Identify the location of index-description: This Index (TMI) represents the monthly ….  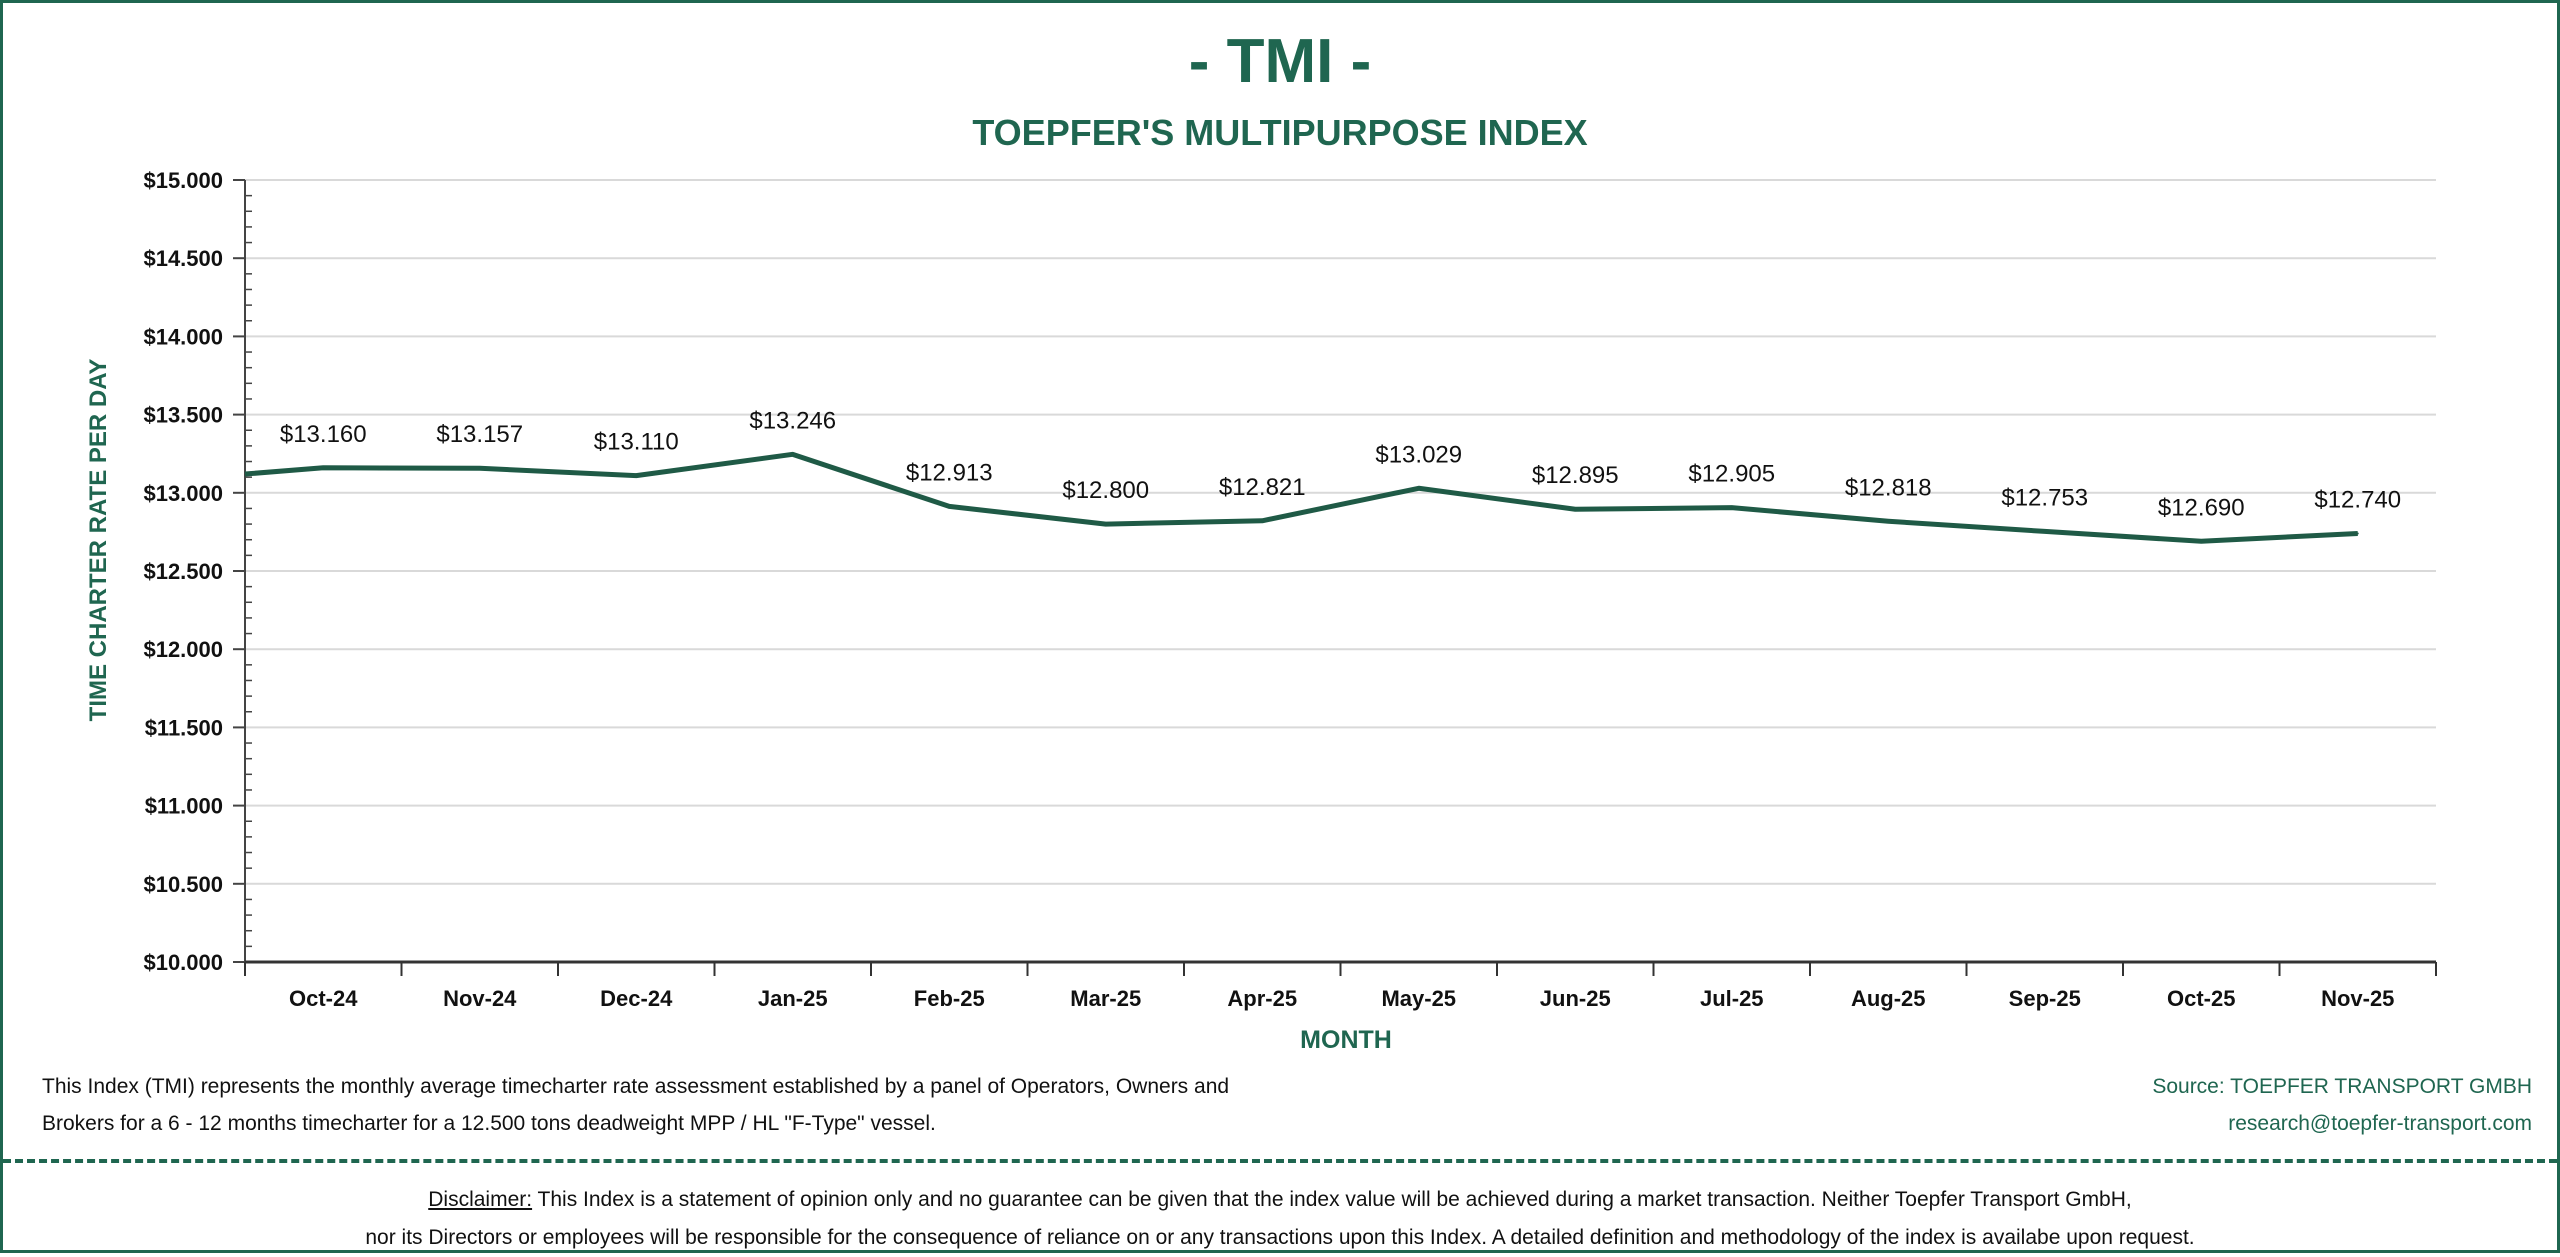
(635, 1105).